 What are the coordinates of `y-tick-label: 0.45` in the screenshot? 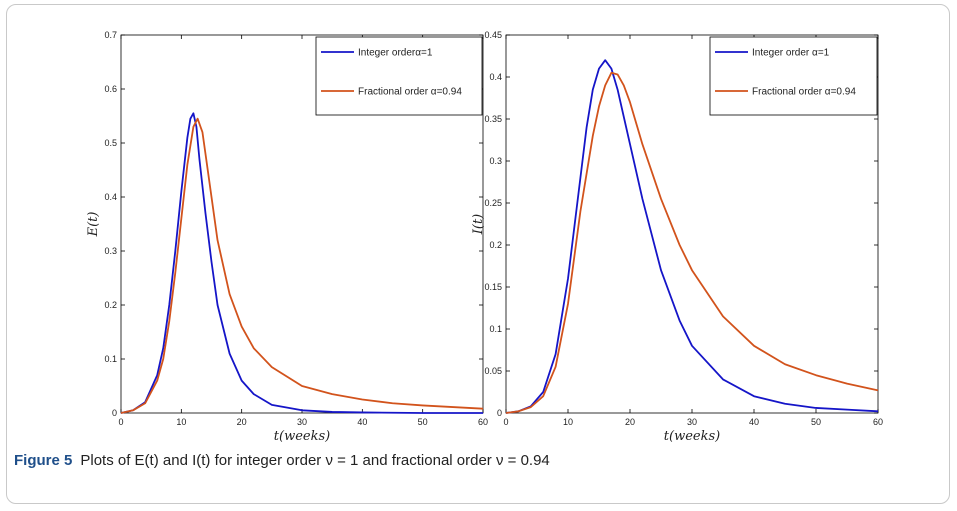 It's located at (493, 35).